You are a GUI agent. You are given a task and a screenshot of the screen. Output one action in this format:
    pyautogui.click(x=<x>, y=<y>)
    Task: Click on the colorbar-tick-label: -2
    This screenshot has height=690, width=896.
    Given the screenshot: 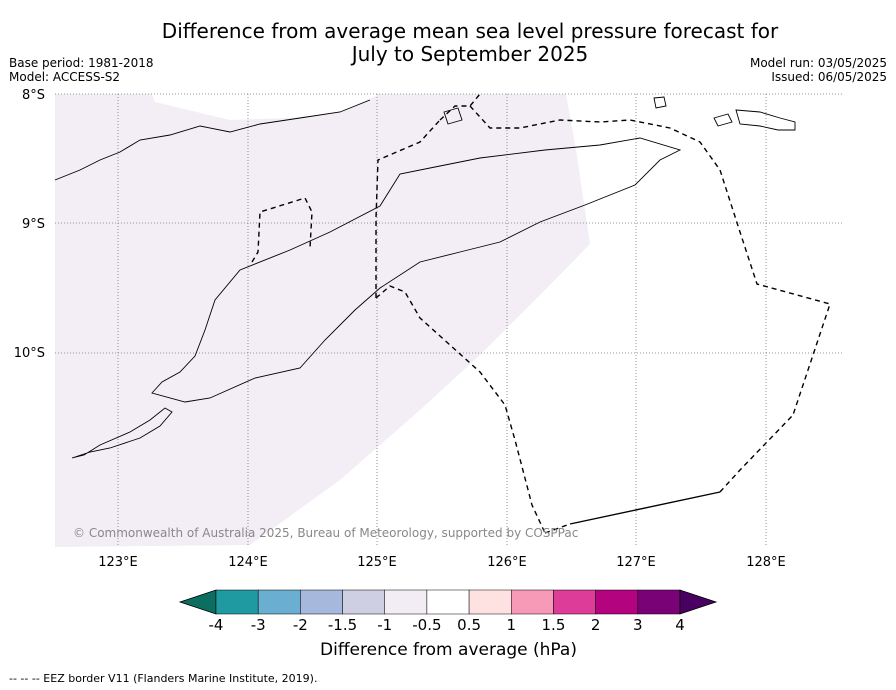 What is the action you would take?
    pyautogui.click(x=300, y=625)
    